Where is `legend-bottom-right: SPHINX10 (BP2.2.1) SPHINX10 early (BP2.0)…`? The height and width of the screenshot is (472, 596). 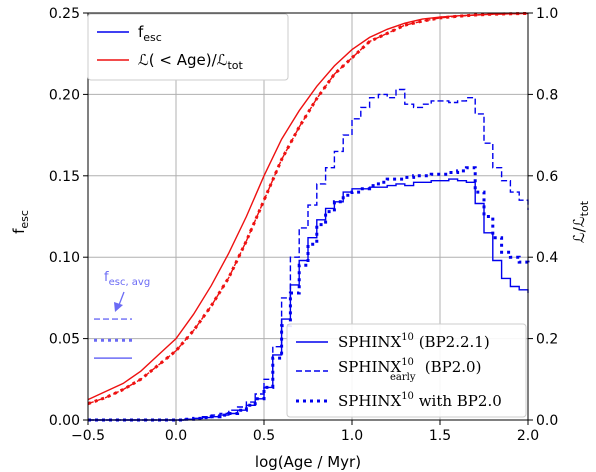
legend-bottom-right: SPHINX10 (BP2.2.1) SPHINX10 early (BP2.0)… is located at coordinates (406, 370).